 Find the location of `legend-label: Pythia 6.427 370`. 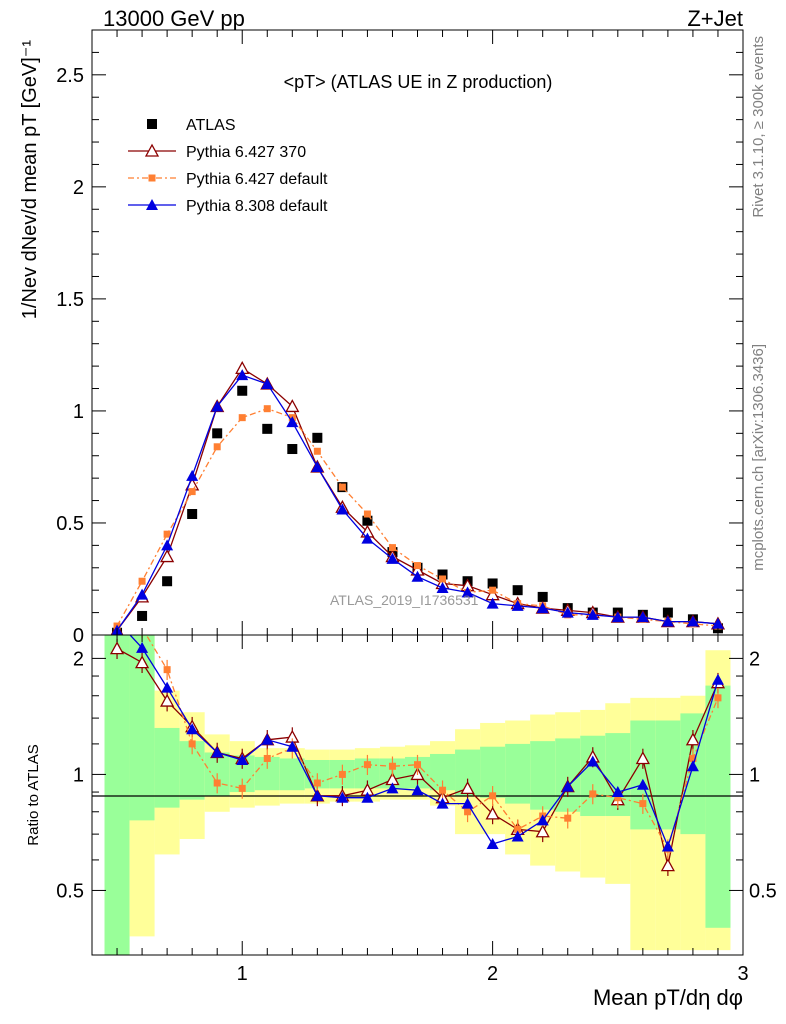

legend-label: Pythia 6.427 370 is located at coordinates (246, 152).